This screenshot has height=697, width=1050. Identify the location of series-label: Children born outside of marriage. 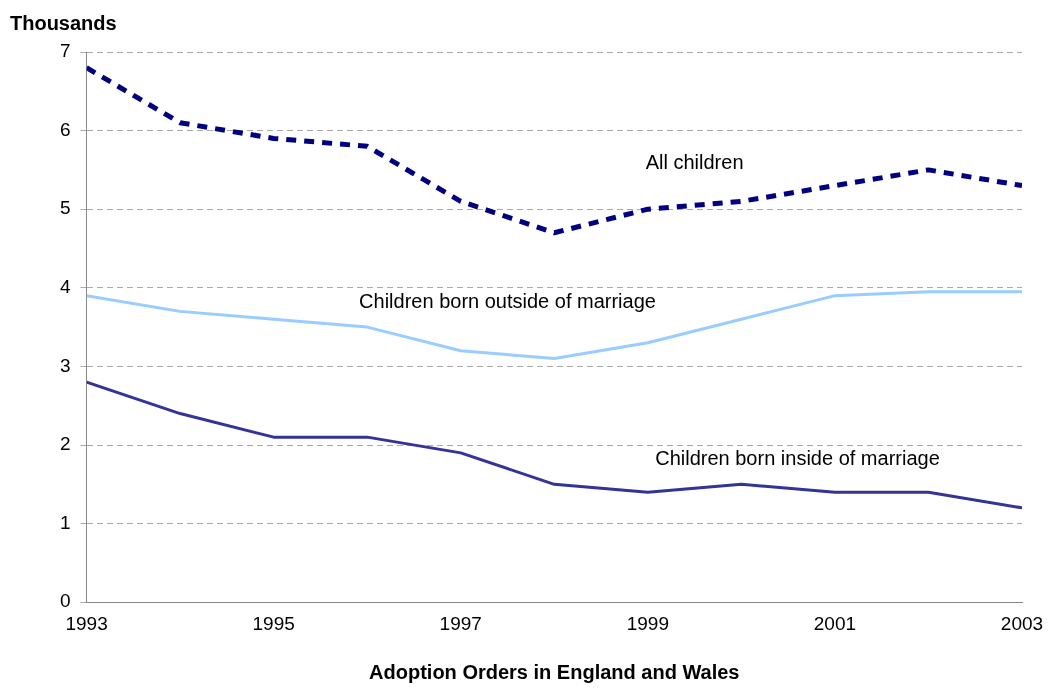
(507, 301).